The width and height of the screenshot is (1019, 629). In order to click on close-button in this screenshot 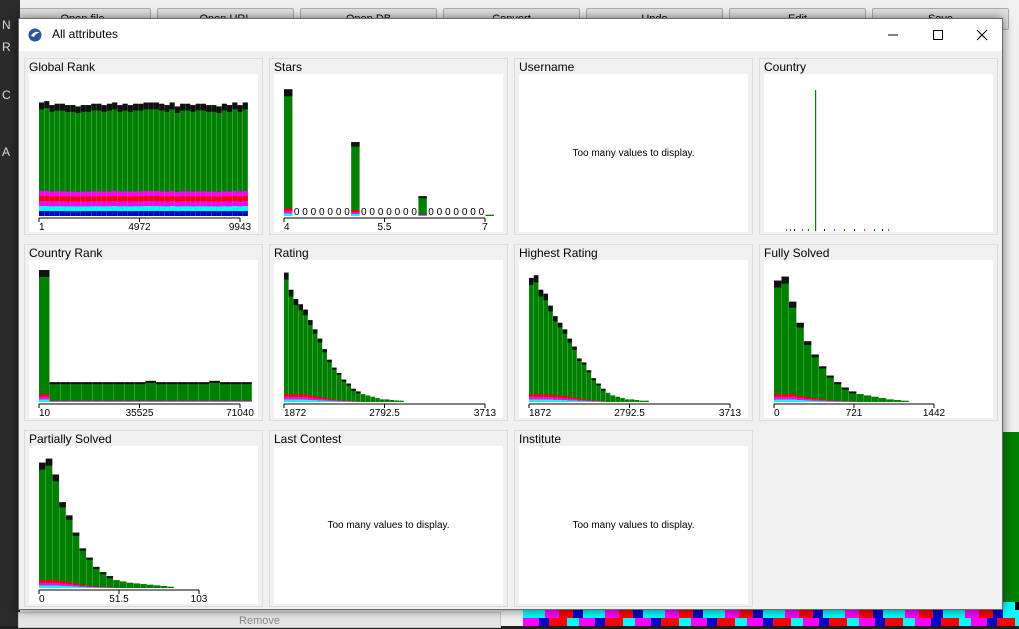, I will do `click(981, 35)`.